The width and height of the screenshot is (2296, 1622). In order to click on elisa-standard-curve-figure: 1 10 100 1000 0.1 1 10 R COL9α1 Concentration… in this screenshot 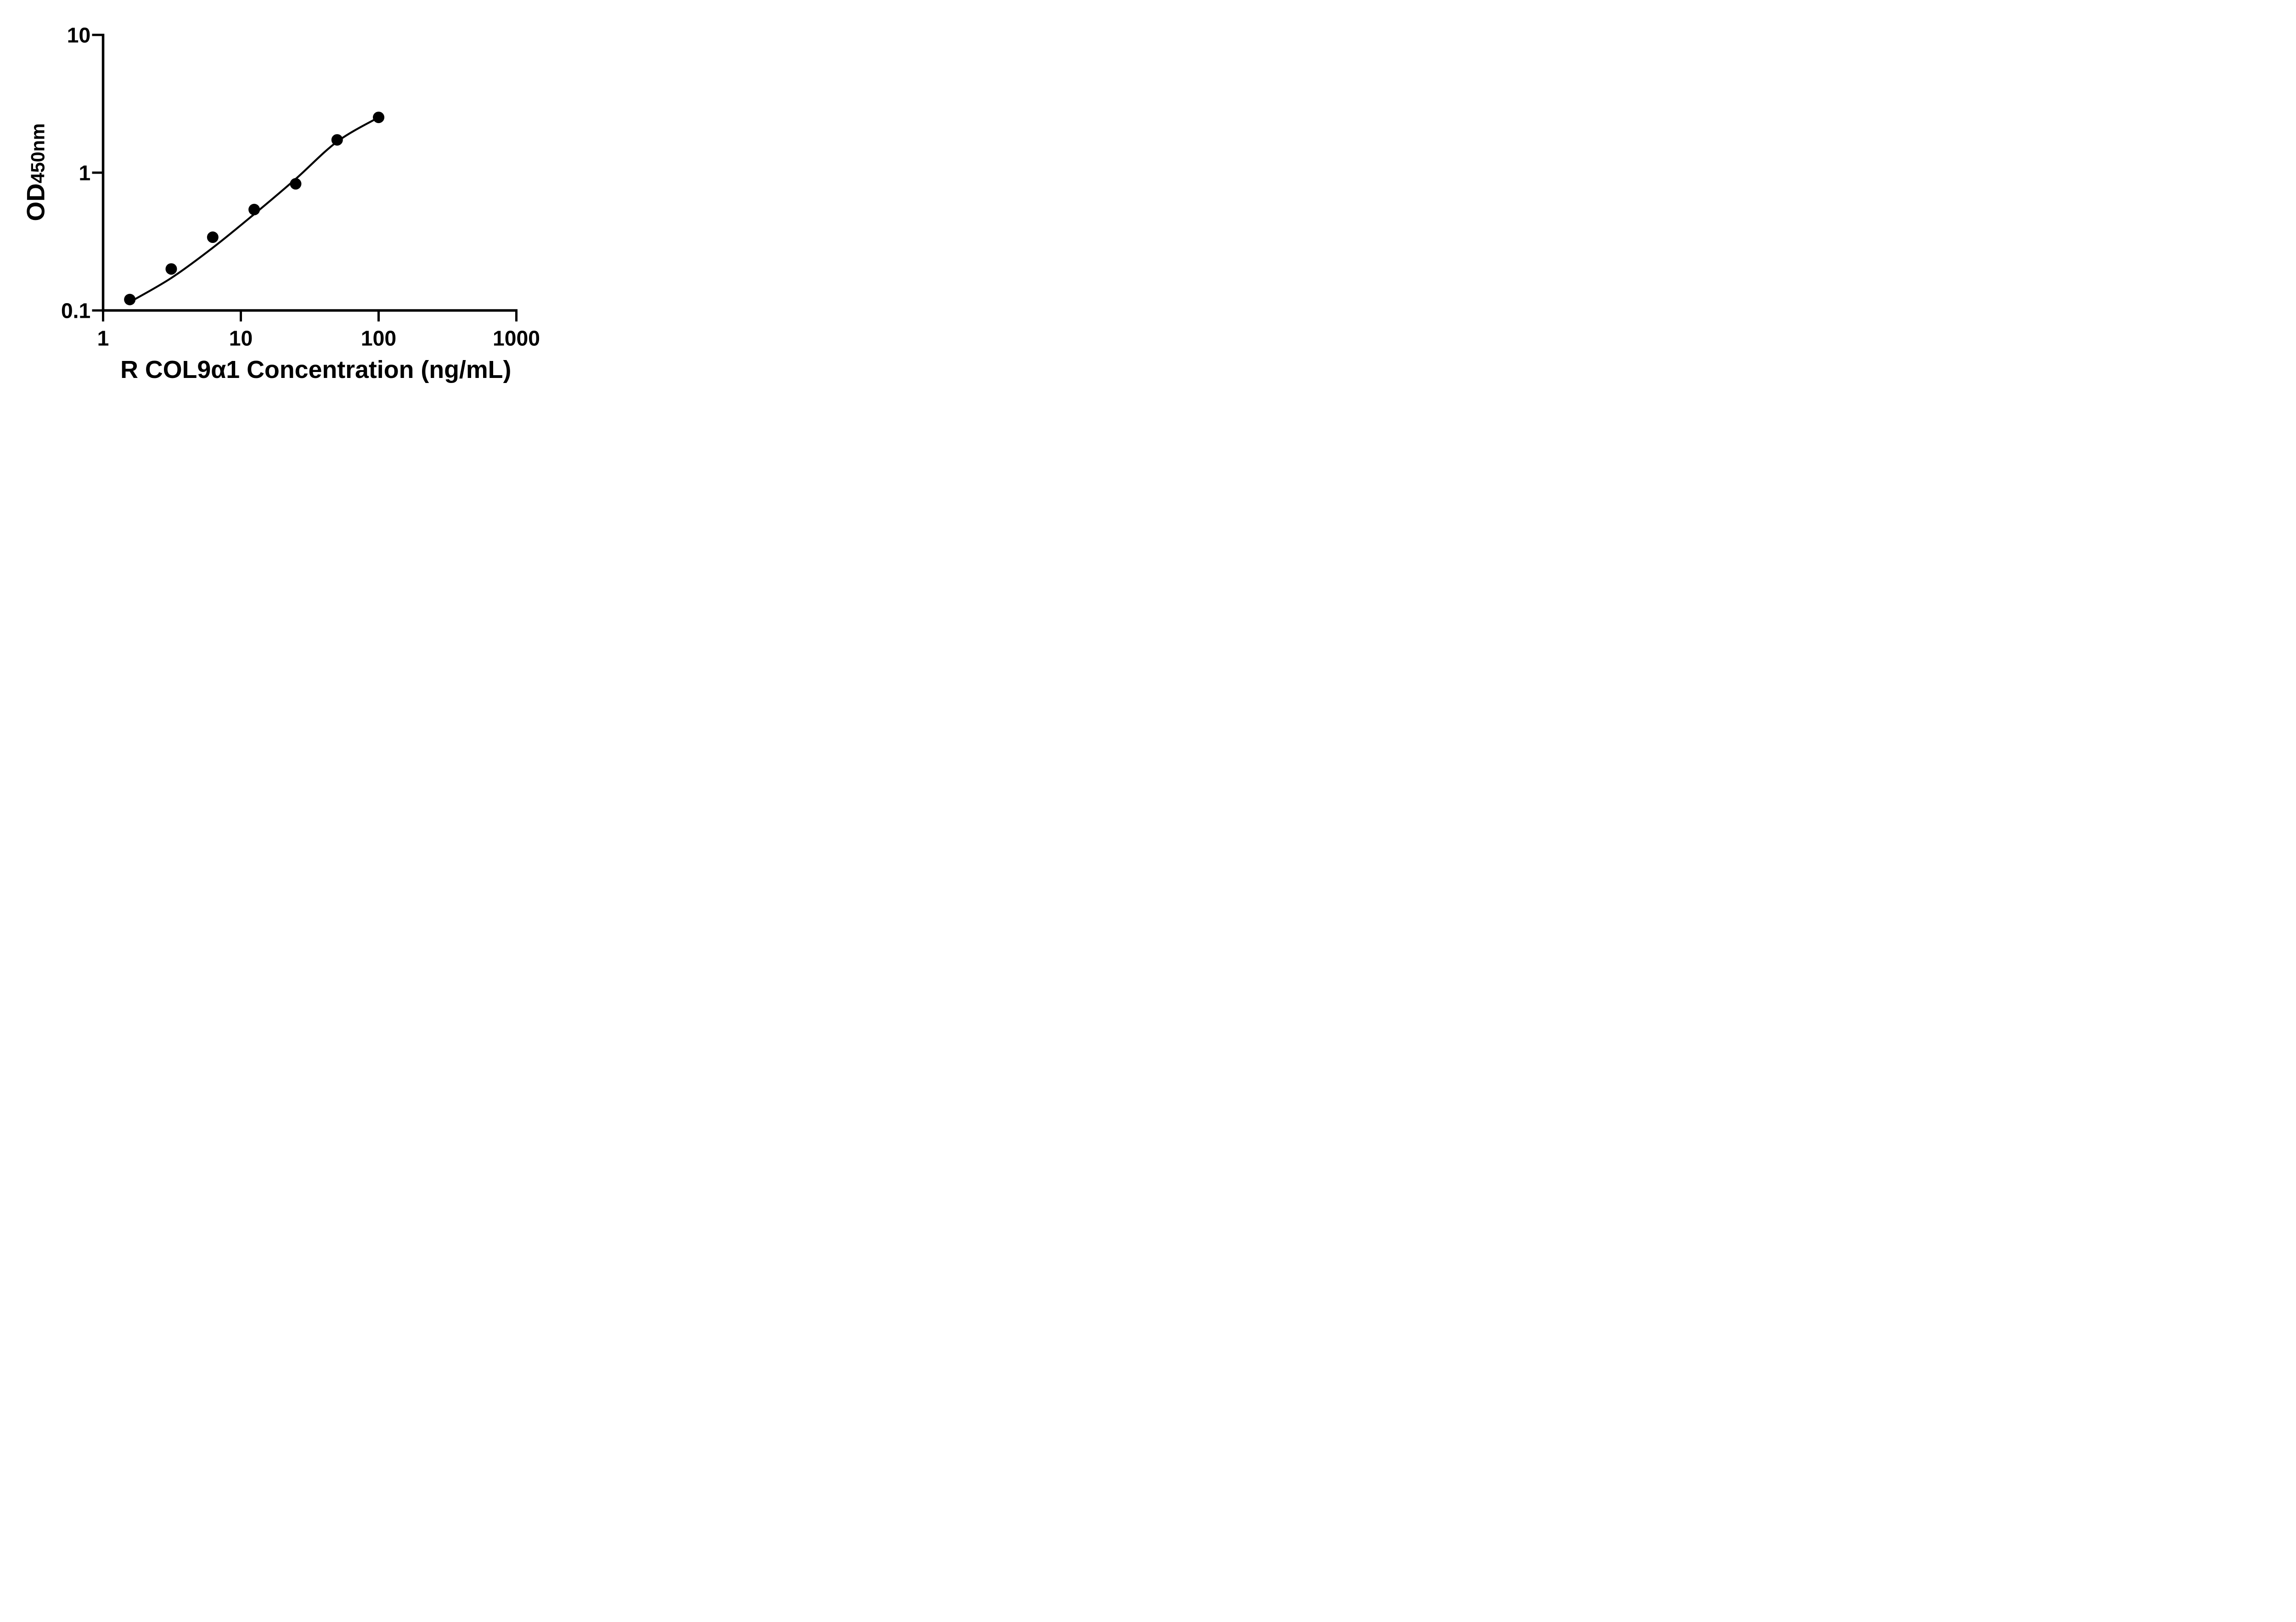, I will do `click(290, 203)`.